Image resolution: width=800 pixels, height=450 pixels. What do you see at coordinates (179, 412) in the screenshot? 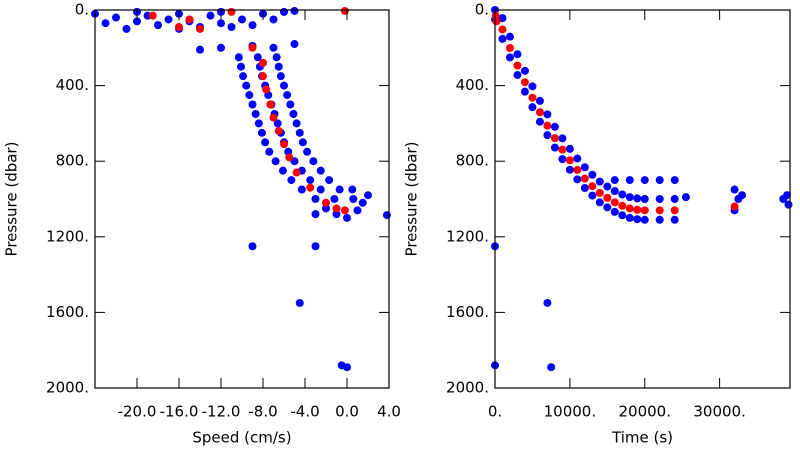
I see `x-tick-label: -16.0` at bounding box center [179, 412].